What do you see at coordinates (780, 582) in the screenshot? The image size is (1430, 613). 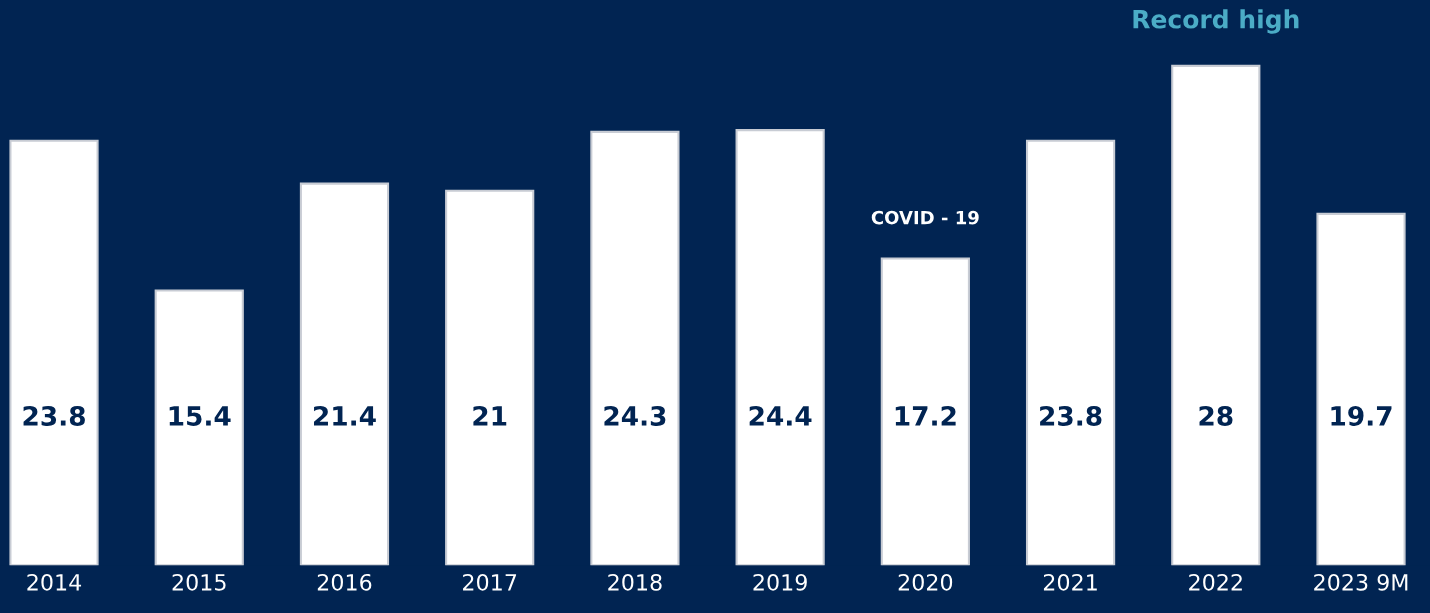 I see `x-tick-label: 2019` at bounding box center [780, 582].